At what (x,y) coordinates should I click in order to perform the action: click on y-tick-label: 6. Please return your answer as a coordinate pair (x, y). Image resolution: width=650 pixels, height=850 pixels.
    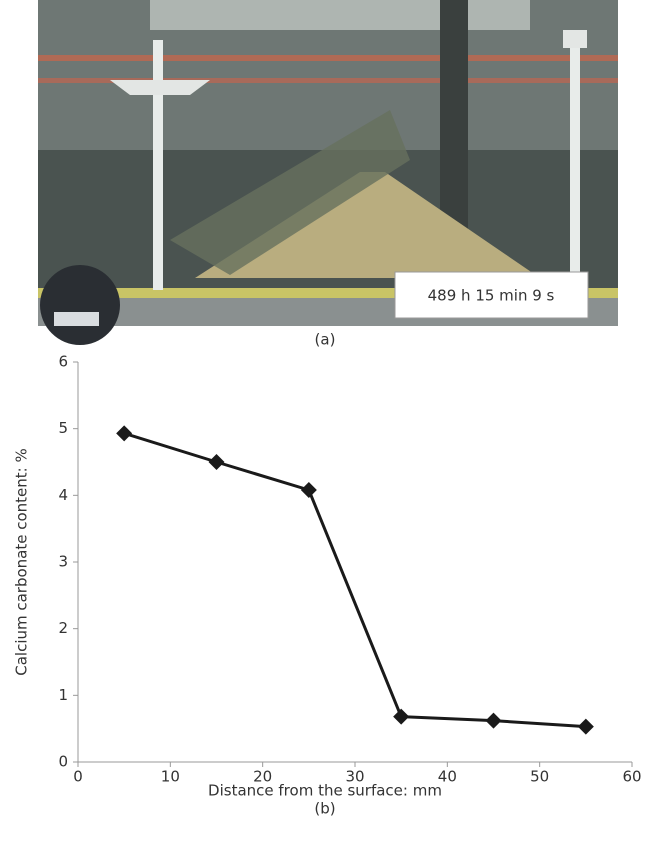
    Looking at the image, I should click on (63, 362).